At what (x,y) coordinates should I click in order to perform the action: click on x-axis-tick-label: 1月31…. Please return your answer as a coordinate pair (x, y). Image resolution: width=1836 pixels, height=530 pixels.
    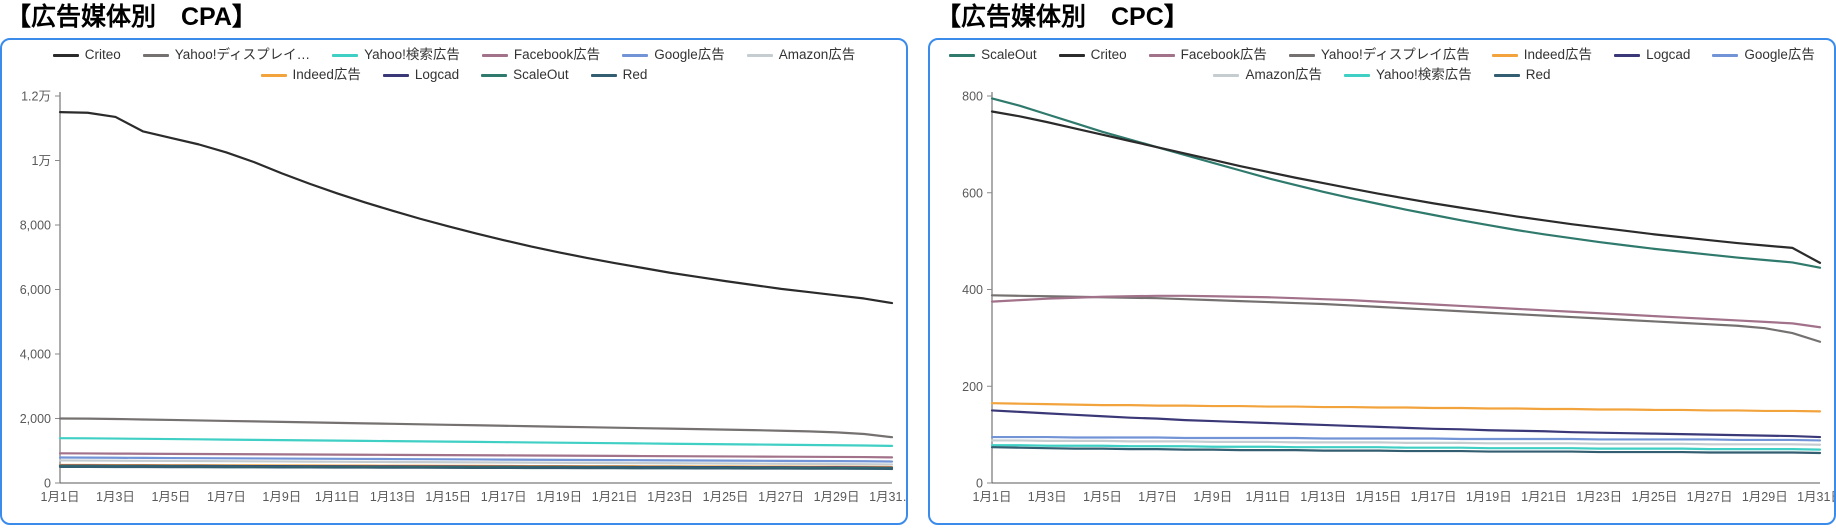
    Looking at the image, I should click on (887, 497).